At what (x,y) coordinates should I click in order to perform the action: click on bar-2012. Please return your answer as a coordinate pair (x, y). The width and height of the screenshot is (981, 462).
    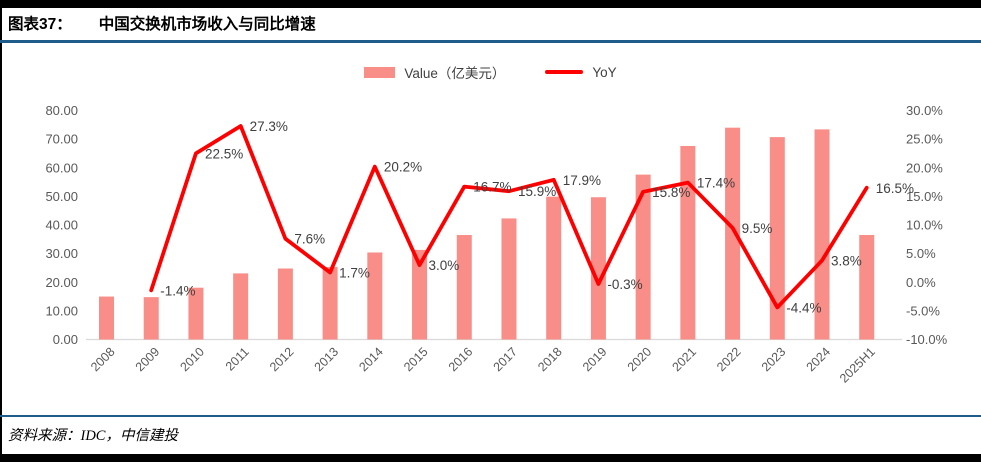
    Looking at the image, I should click on (285, 304).